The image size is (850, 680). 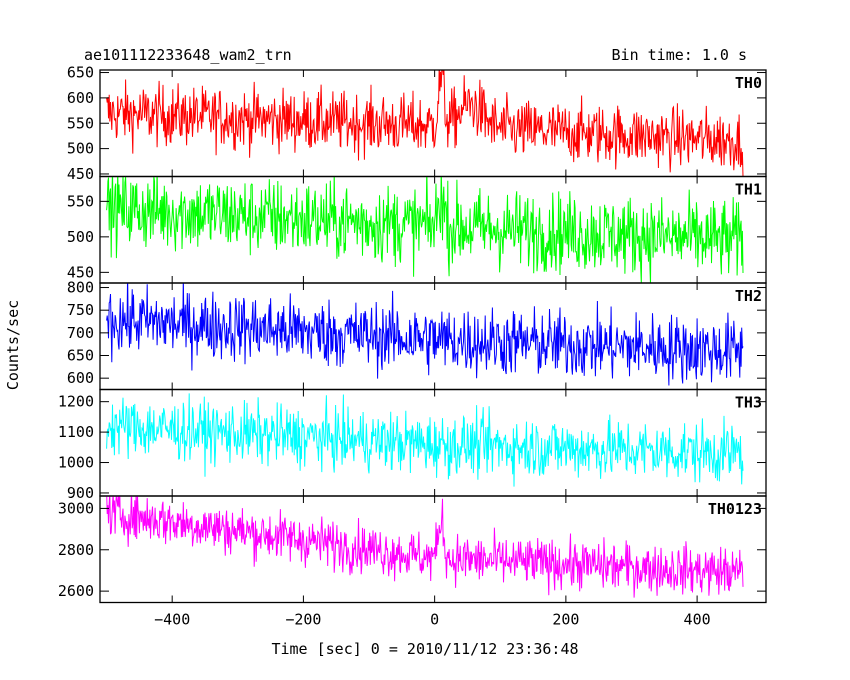 What do you see at coordinates (425, 440) in the screenshot?
I see `series-th3` at bounding box center [425, 440].